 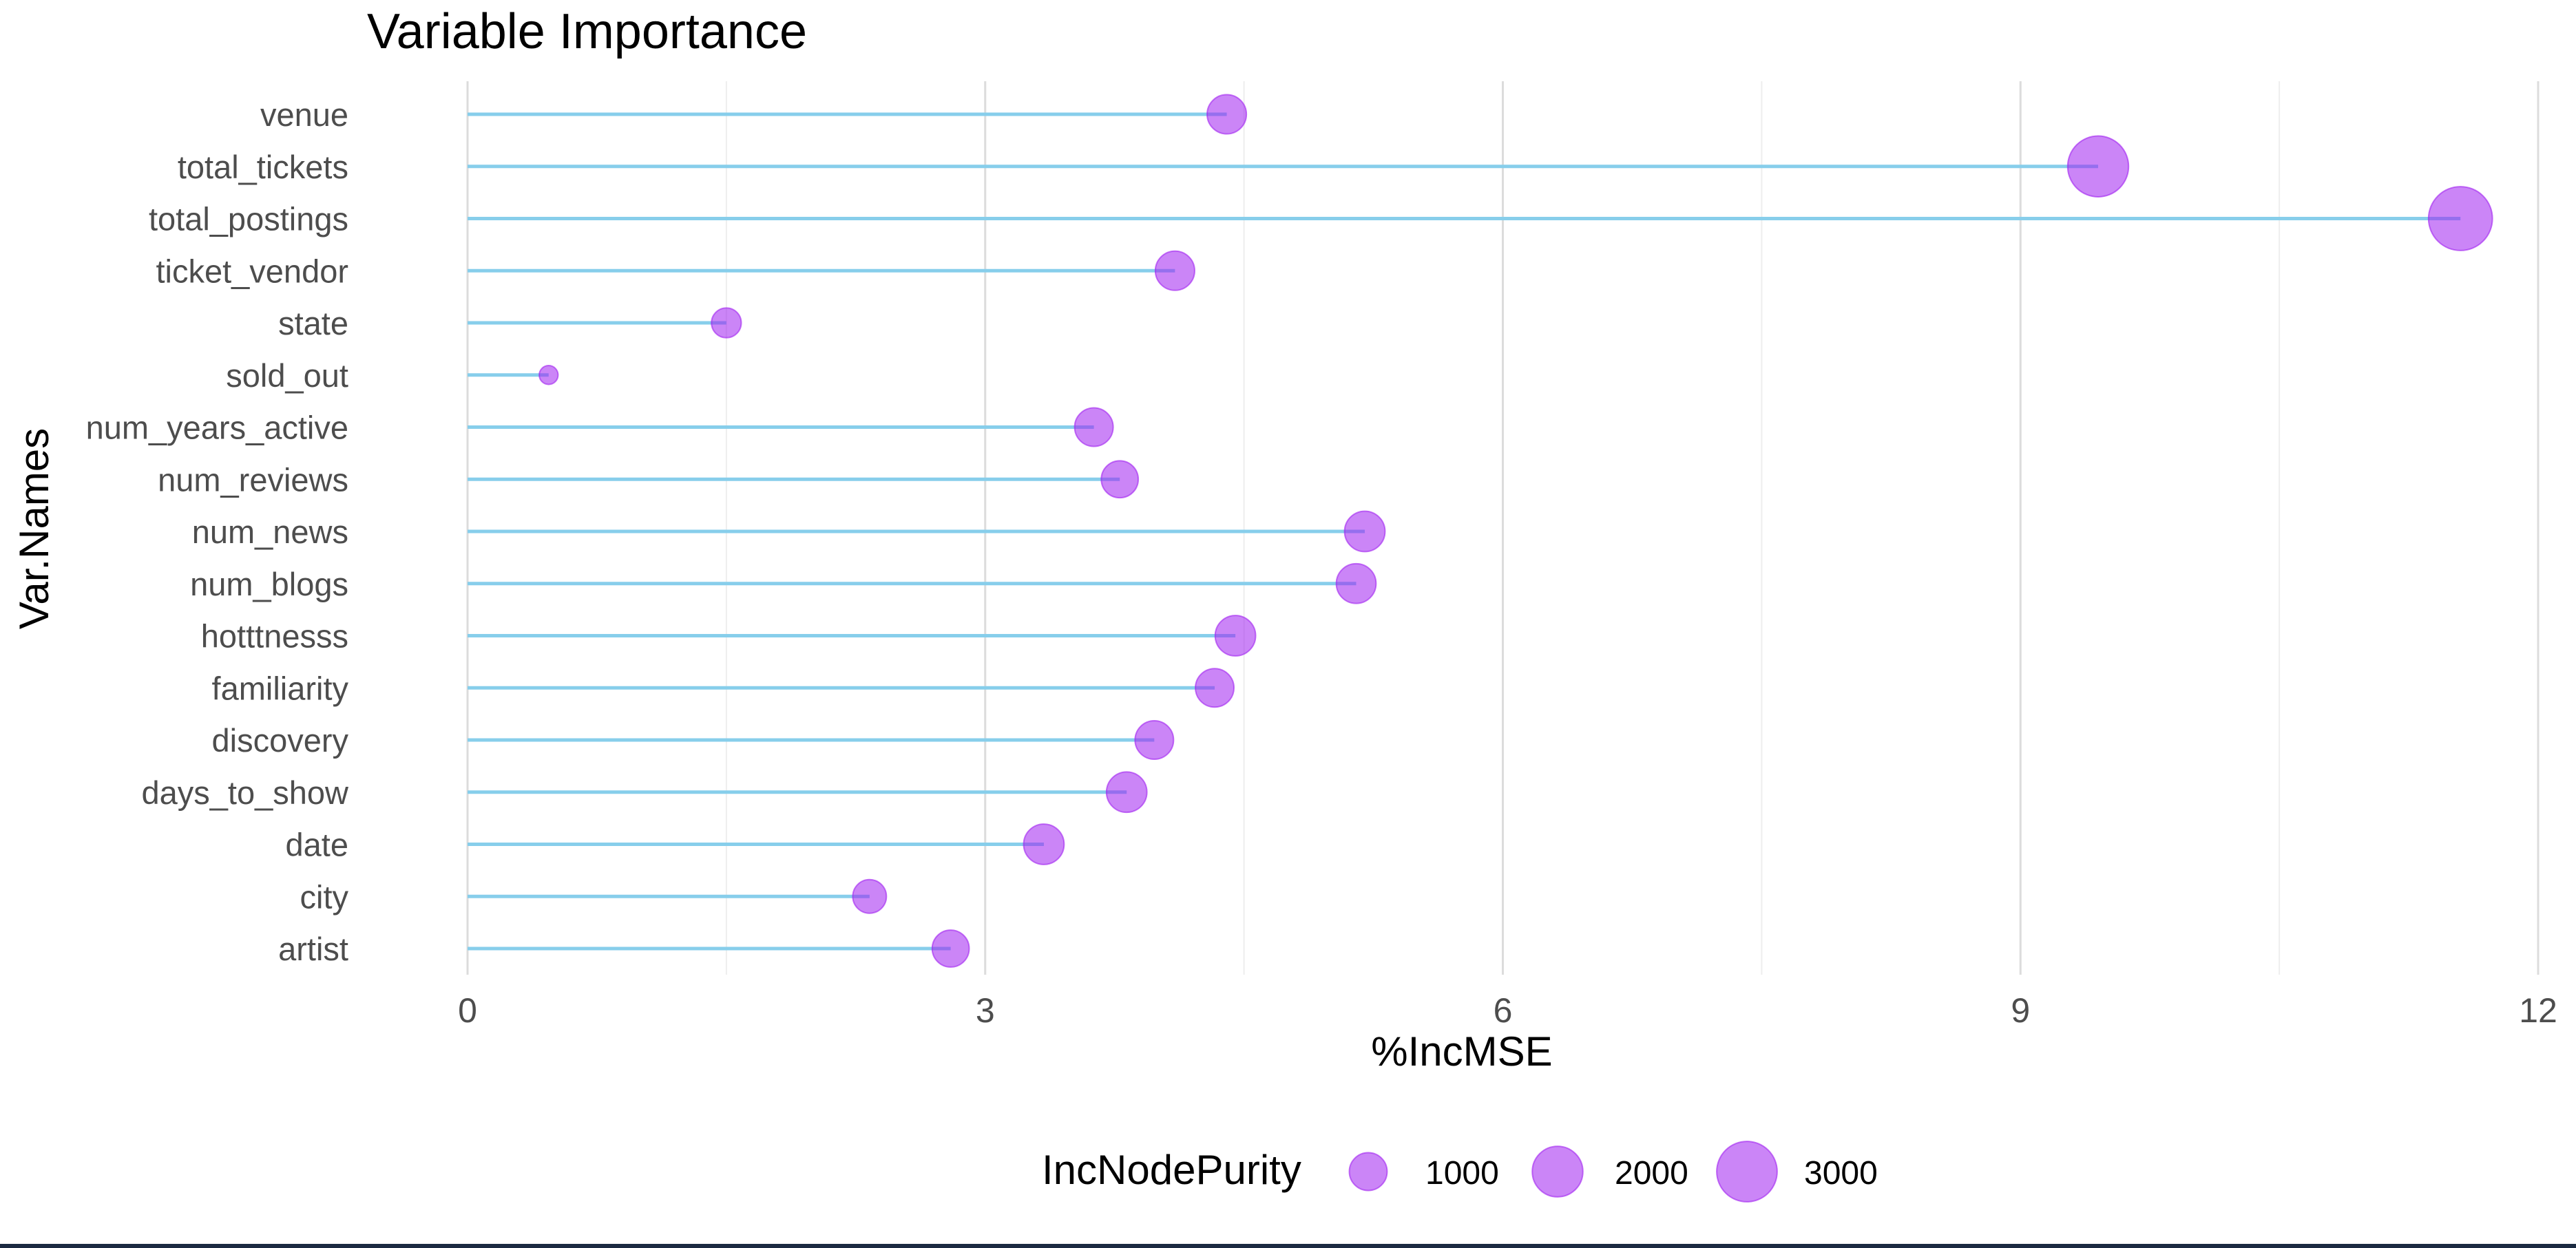 What do you see at coordinates (1227, 115) in the screenshot?
I see `point-venue` at bounding box center [1227, 115].